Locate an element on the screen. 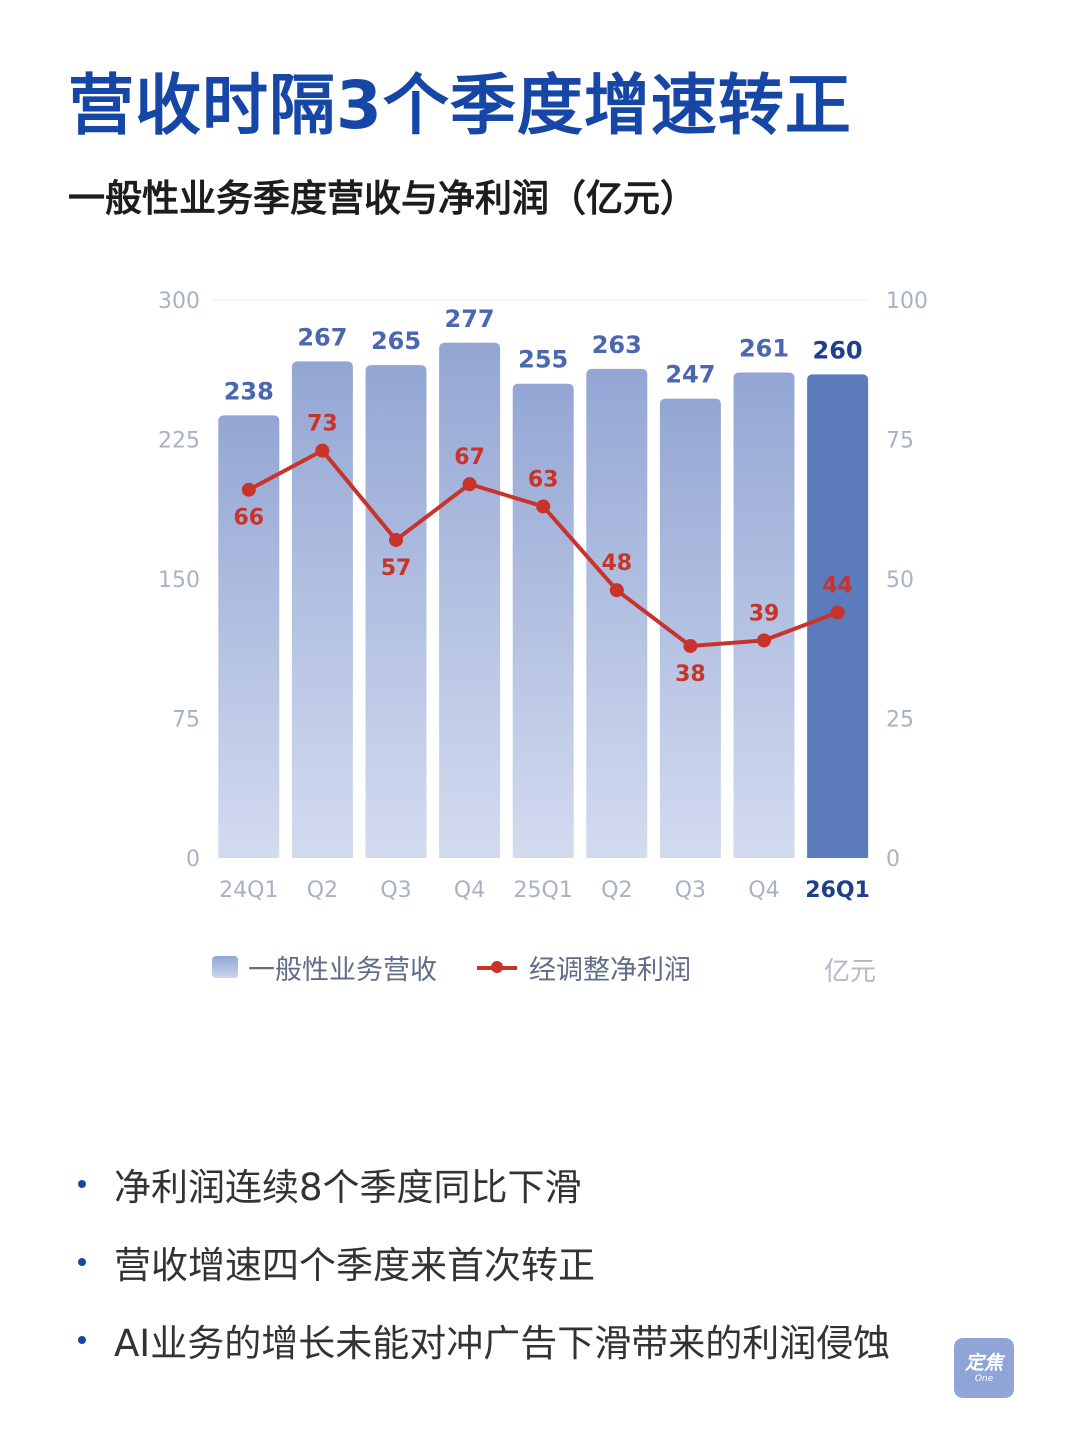  y-left-tick-label: 75 is located at coordinates (186, 720).